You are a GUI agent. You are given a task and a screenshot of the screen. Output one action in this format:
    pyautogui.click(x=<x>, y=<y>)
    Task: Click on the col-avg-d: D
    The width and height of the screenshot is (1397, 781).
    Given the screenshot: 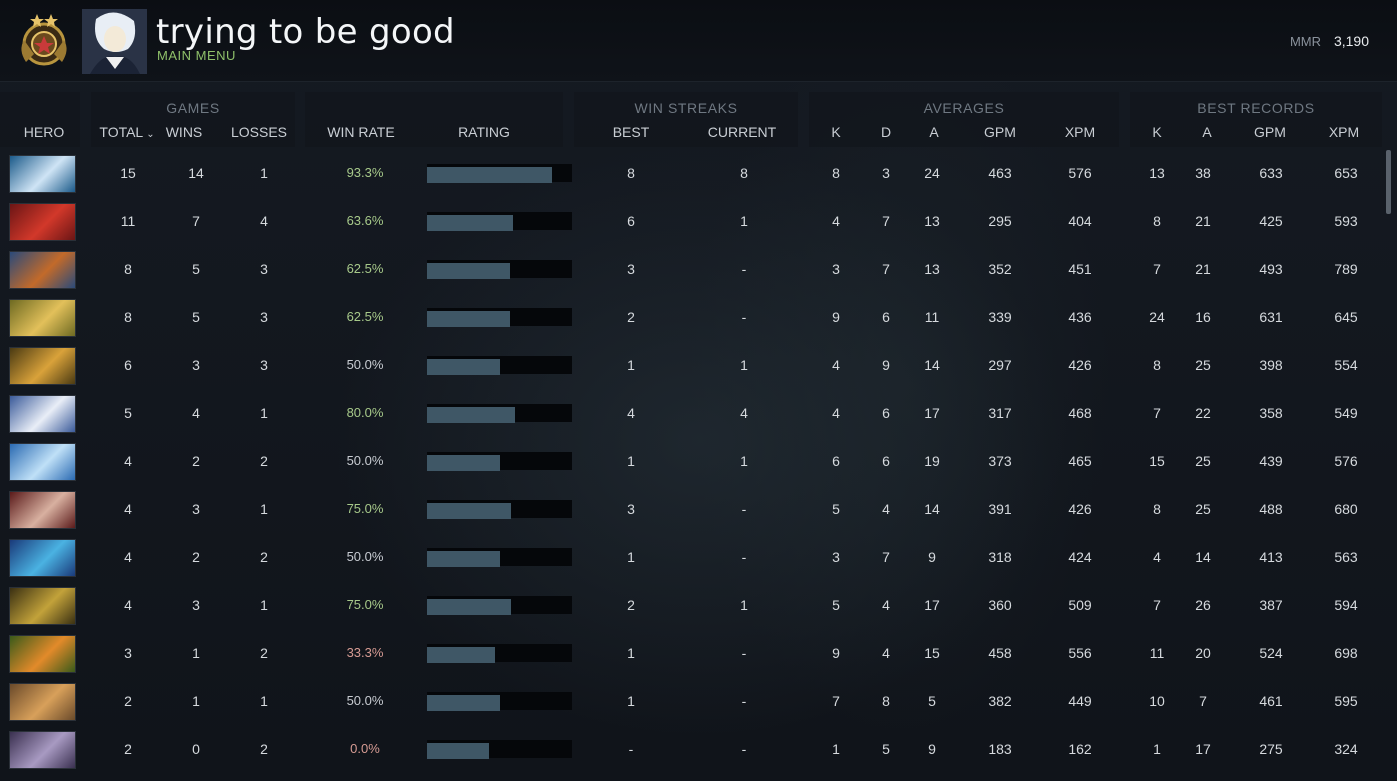 What is the action you would take?
    pyautogui.click(x=886, y=132)
    